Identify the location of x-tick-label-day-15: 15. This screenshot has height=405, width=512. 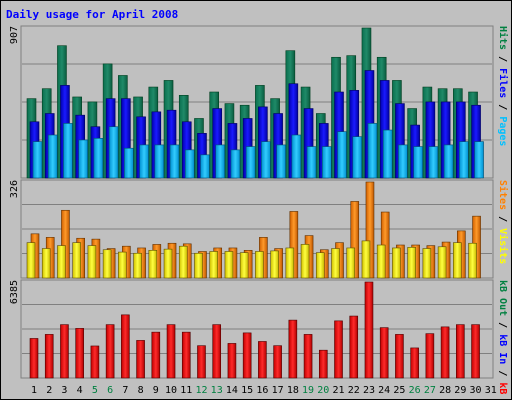
(247, 390).